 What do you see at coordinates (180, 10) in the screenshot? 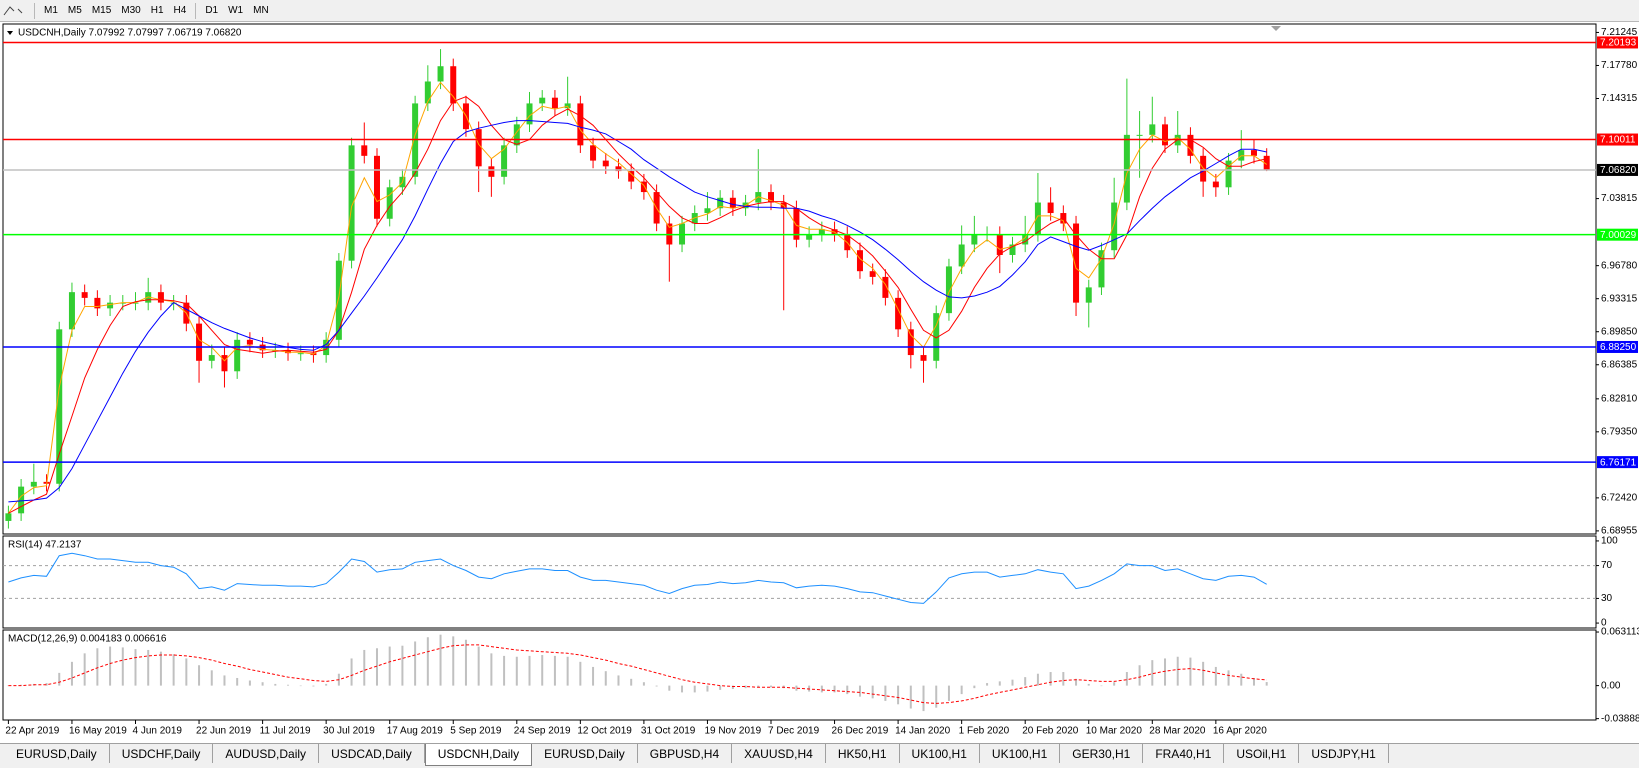
I see `timeframe-button: H4` at bounding box center [180, 10].